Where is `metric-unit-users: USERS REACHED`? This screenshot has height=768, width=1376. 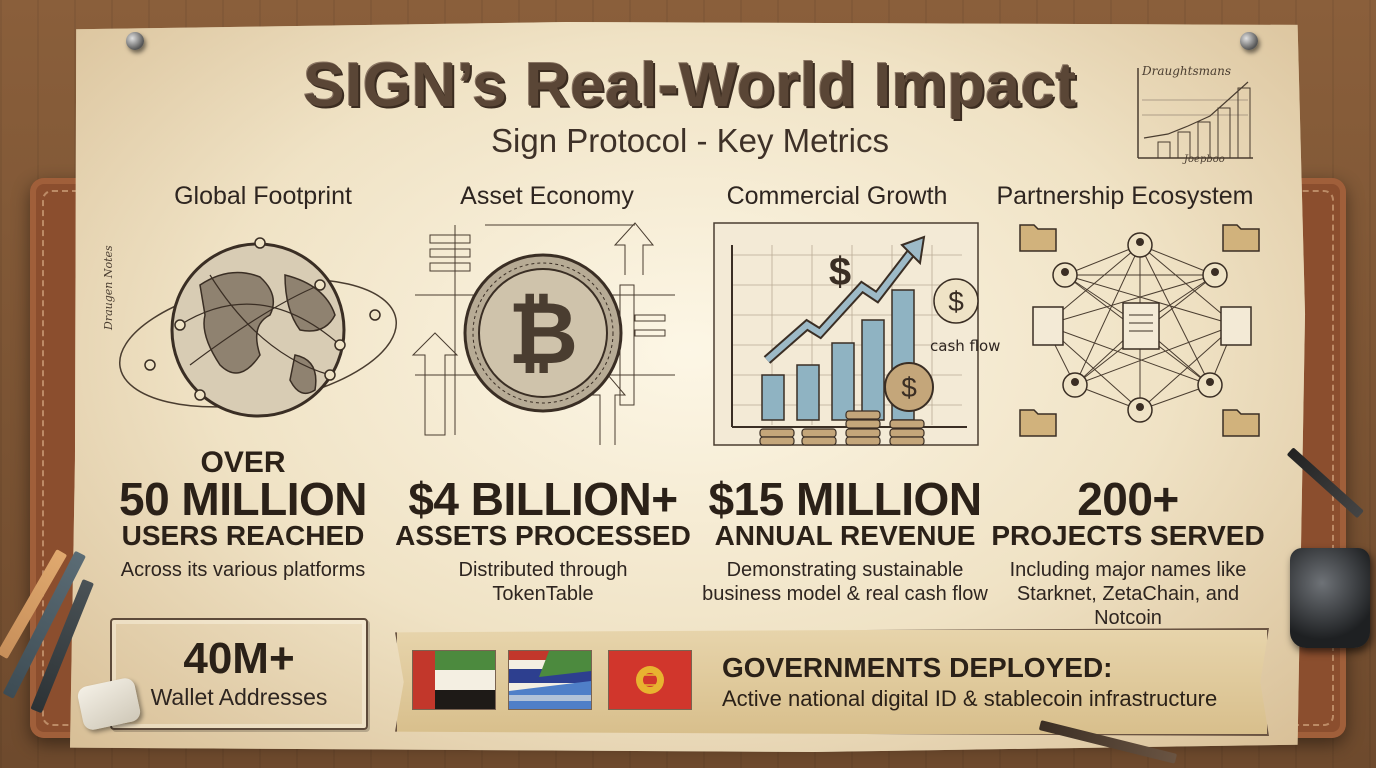
metric-unit-users: USERS REACHED is located at coordinates (243, 535).